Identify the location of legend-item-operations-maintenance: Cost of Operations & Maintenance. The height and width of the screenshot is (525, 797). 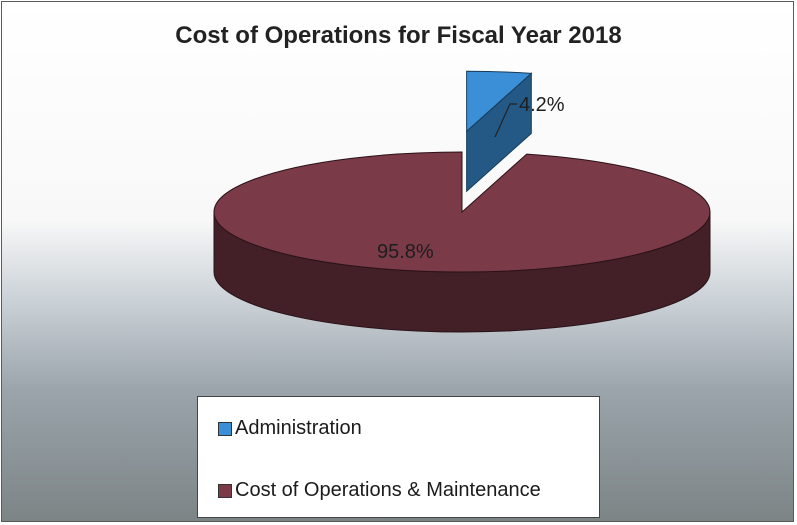
(379, 490).